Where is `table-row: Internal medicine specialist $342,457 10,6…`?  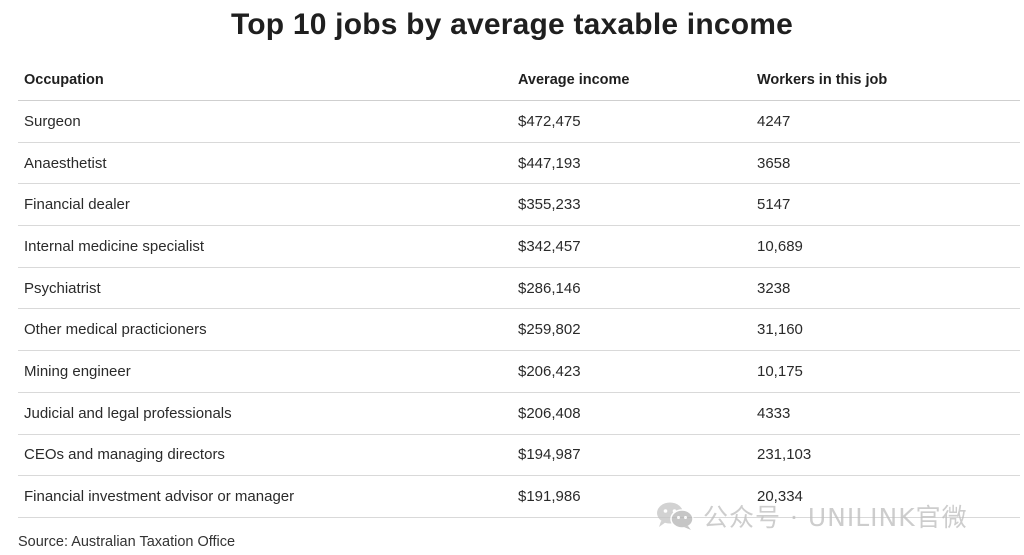
table-row: Internal medicine specialist $342,457 10,6… is located at coordinates (519, 247).